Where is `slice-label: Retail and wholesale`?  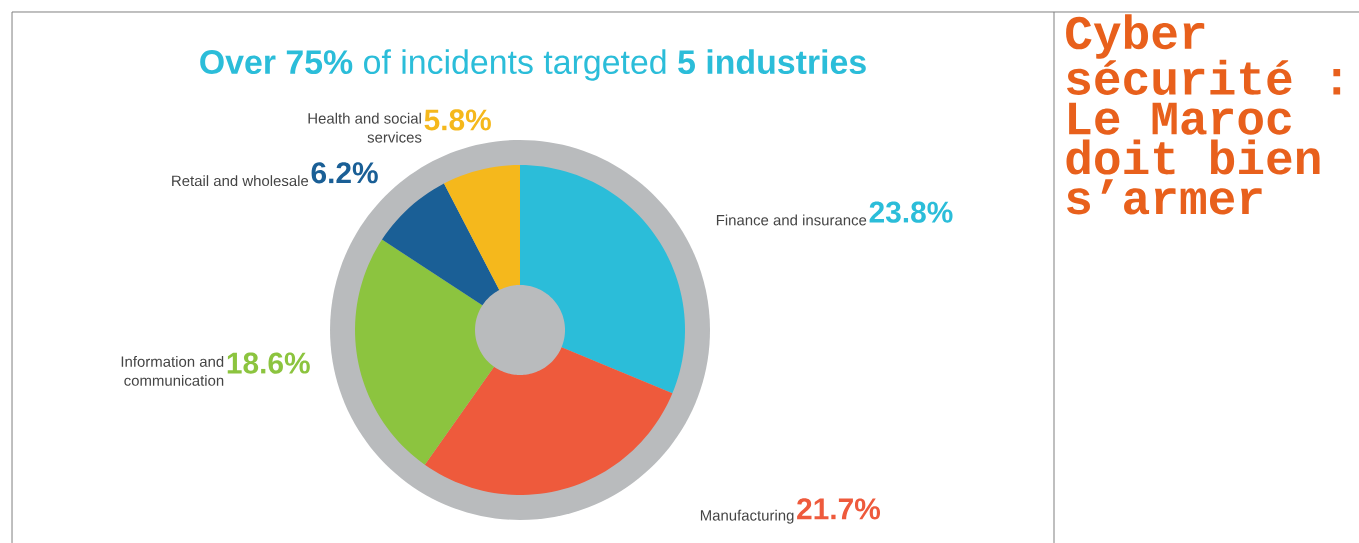
slice-label: Retail and wholesale is located at coordinates (240, 181).